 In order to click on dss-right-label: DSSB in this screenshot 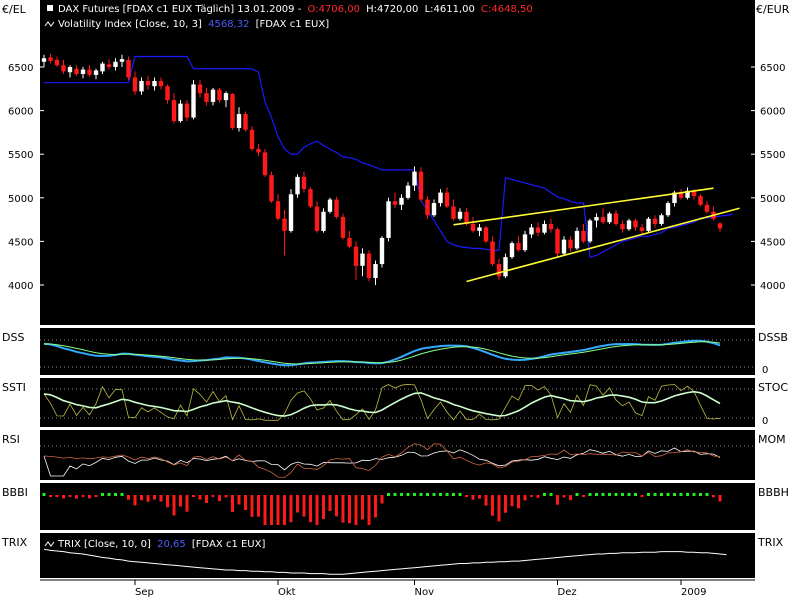, I will do `click(773, 337)`.